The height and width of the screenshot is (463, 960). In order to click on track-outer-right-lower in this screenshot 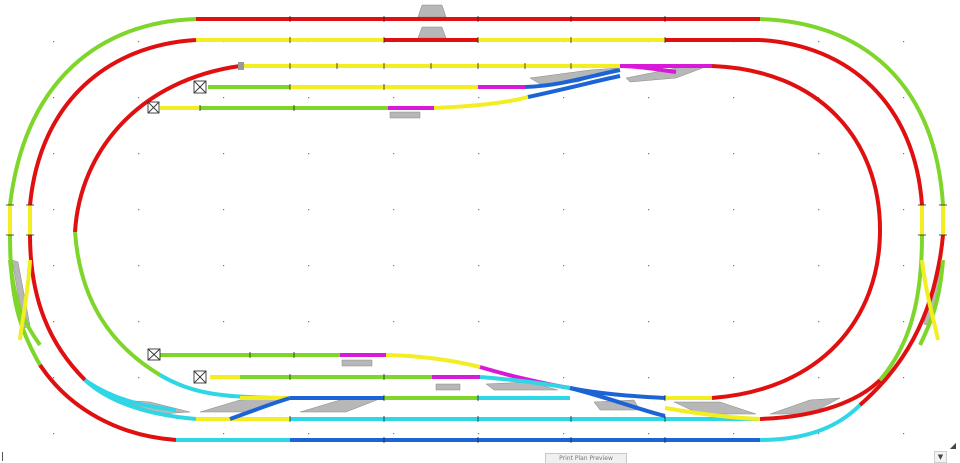, I will do `click(901, 320)`.